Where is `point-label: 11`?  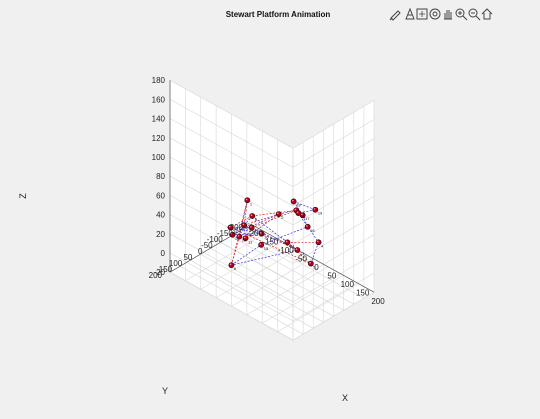
point-label: 11 is located at coordinates (250, 241).